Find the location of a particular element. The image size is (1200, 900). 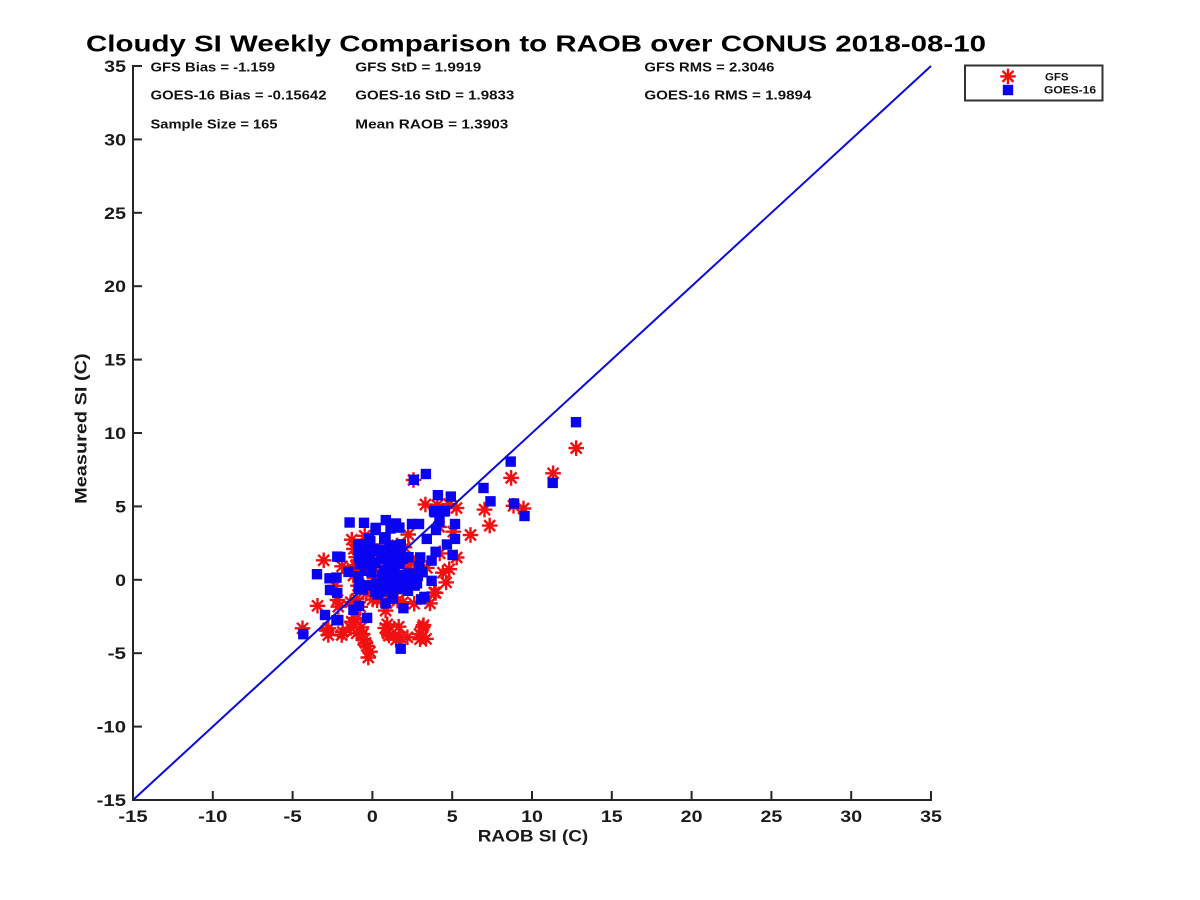

svg-text: GFS is located at coordinates (1057, 78).